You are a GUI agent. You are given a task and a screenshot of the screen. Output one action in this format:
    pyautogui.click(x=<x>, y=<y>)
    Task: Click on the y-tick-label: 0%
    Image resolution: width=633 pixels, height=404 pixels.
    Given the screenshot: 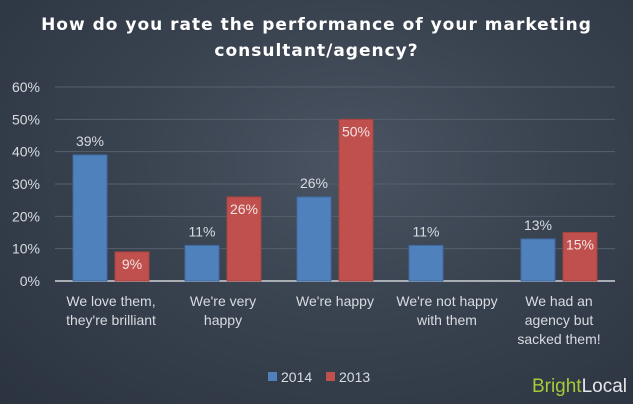 What is the action you would take?
    pyautogui.click(x=30, y=281)
    